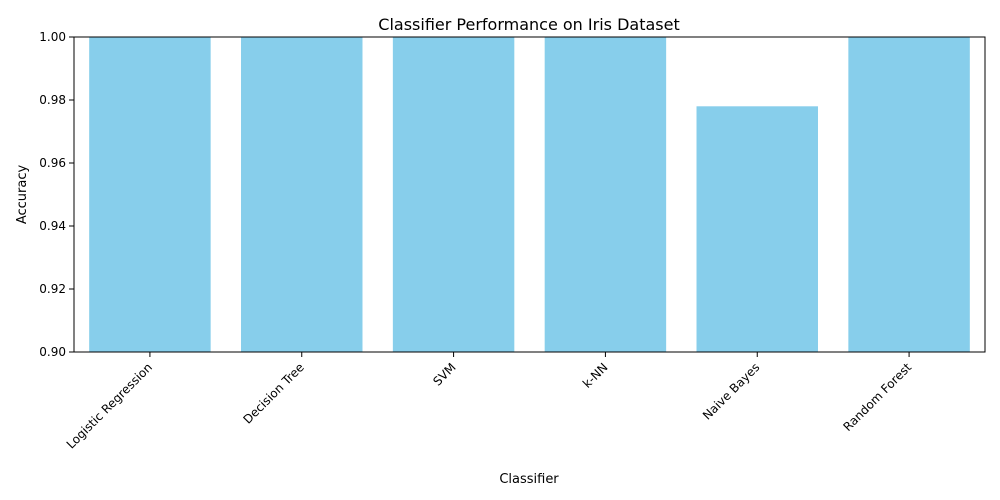 This screenshot has width=1000, height=500. I want to click on y-tick-label: 0.90, so click(52, 352).